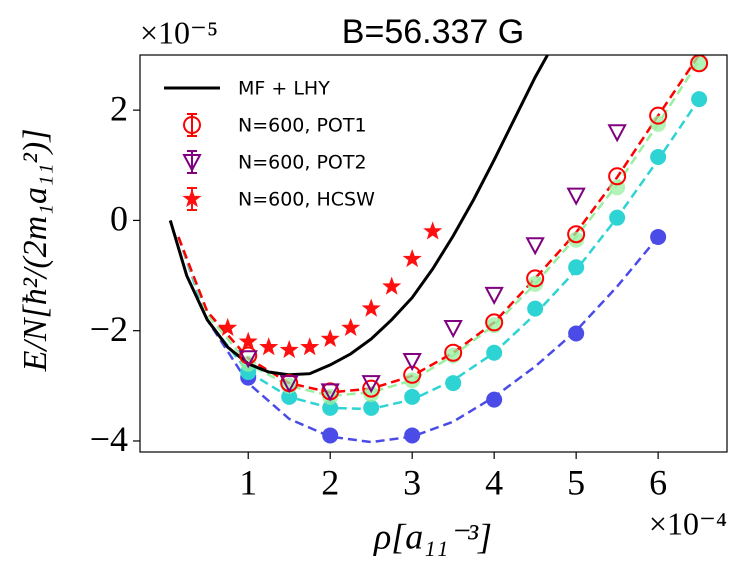 The height and width of the screenshot is (576, 747). What do you see at coordinates (109, 329) in the screenshot?
I see `y-tick-label: −2` at bounding box center [109, 329].